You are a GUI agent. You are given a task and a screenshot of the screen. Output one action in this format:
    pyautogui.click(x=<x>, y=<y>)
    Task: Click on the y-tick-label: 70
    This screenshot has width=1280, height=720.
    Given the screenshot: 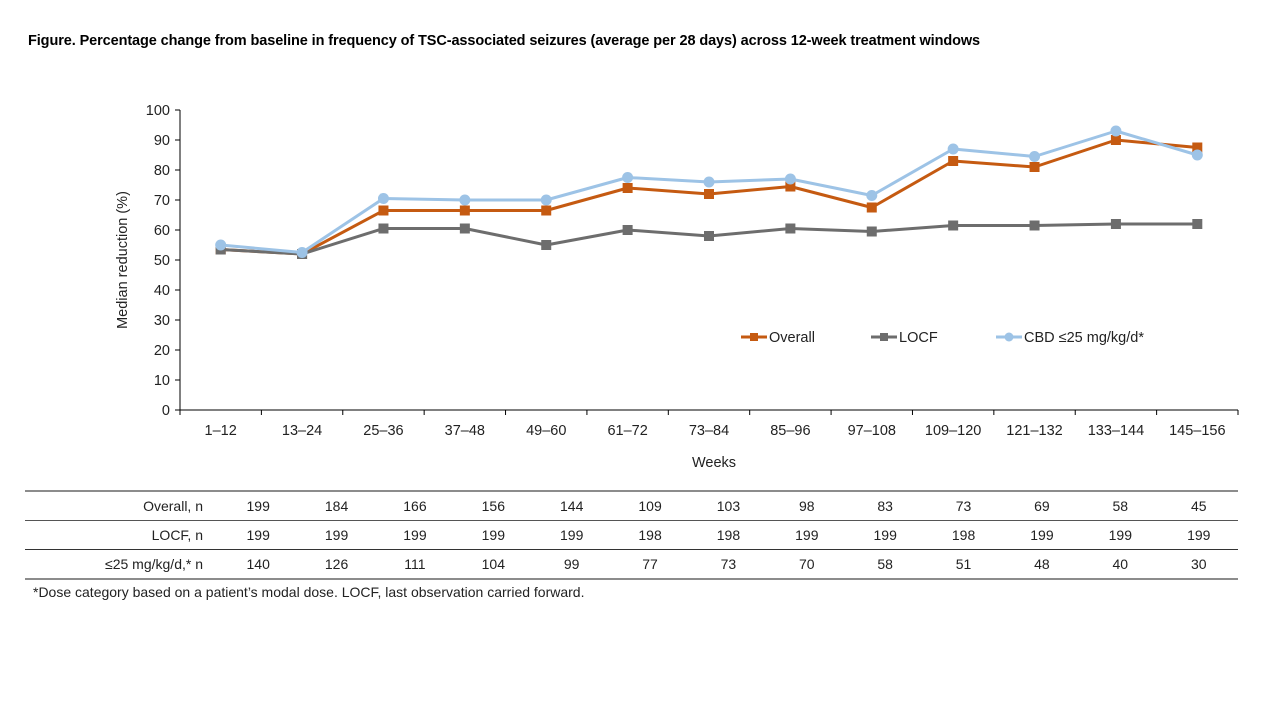 What is the action you would take?
    pyautogui.click(x=162, y=201)
    